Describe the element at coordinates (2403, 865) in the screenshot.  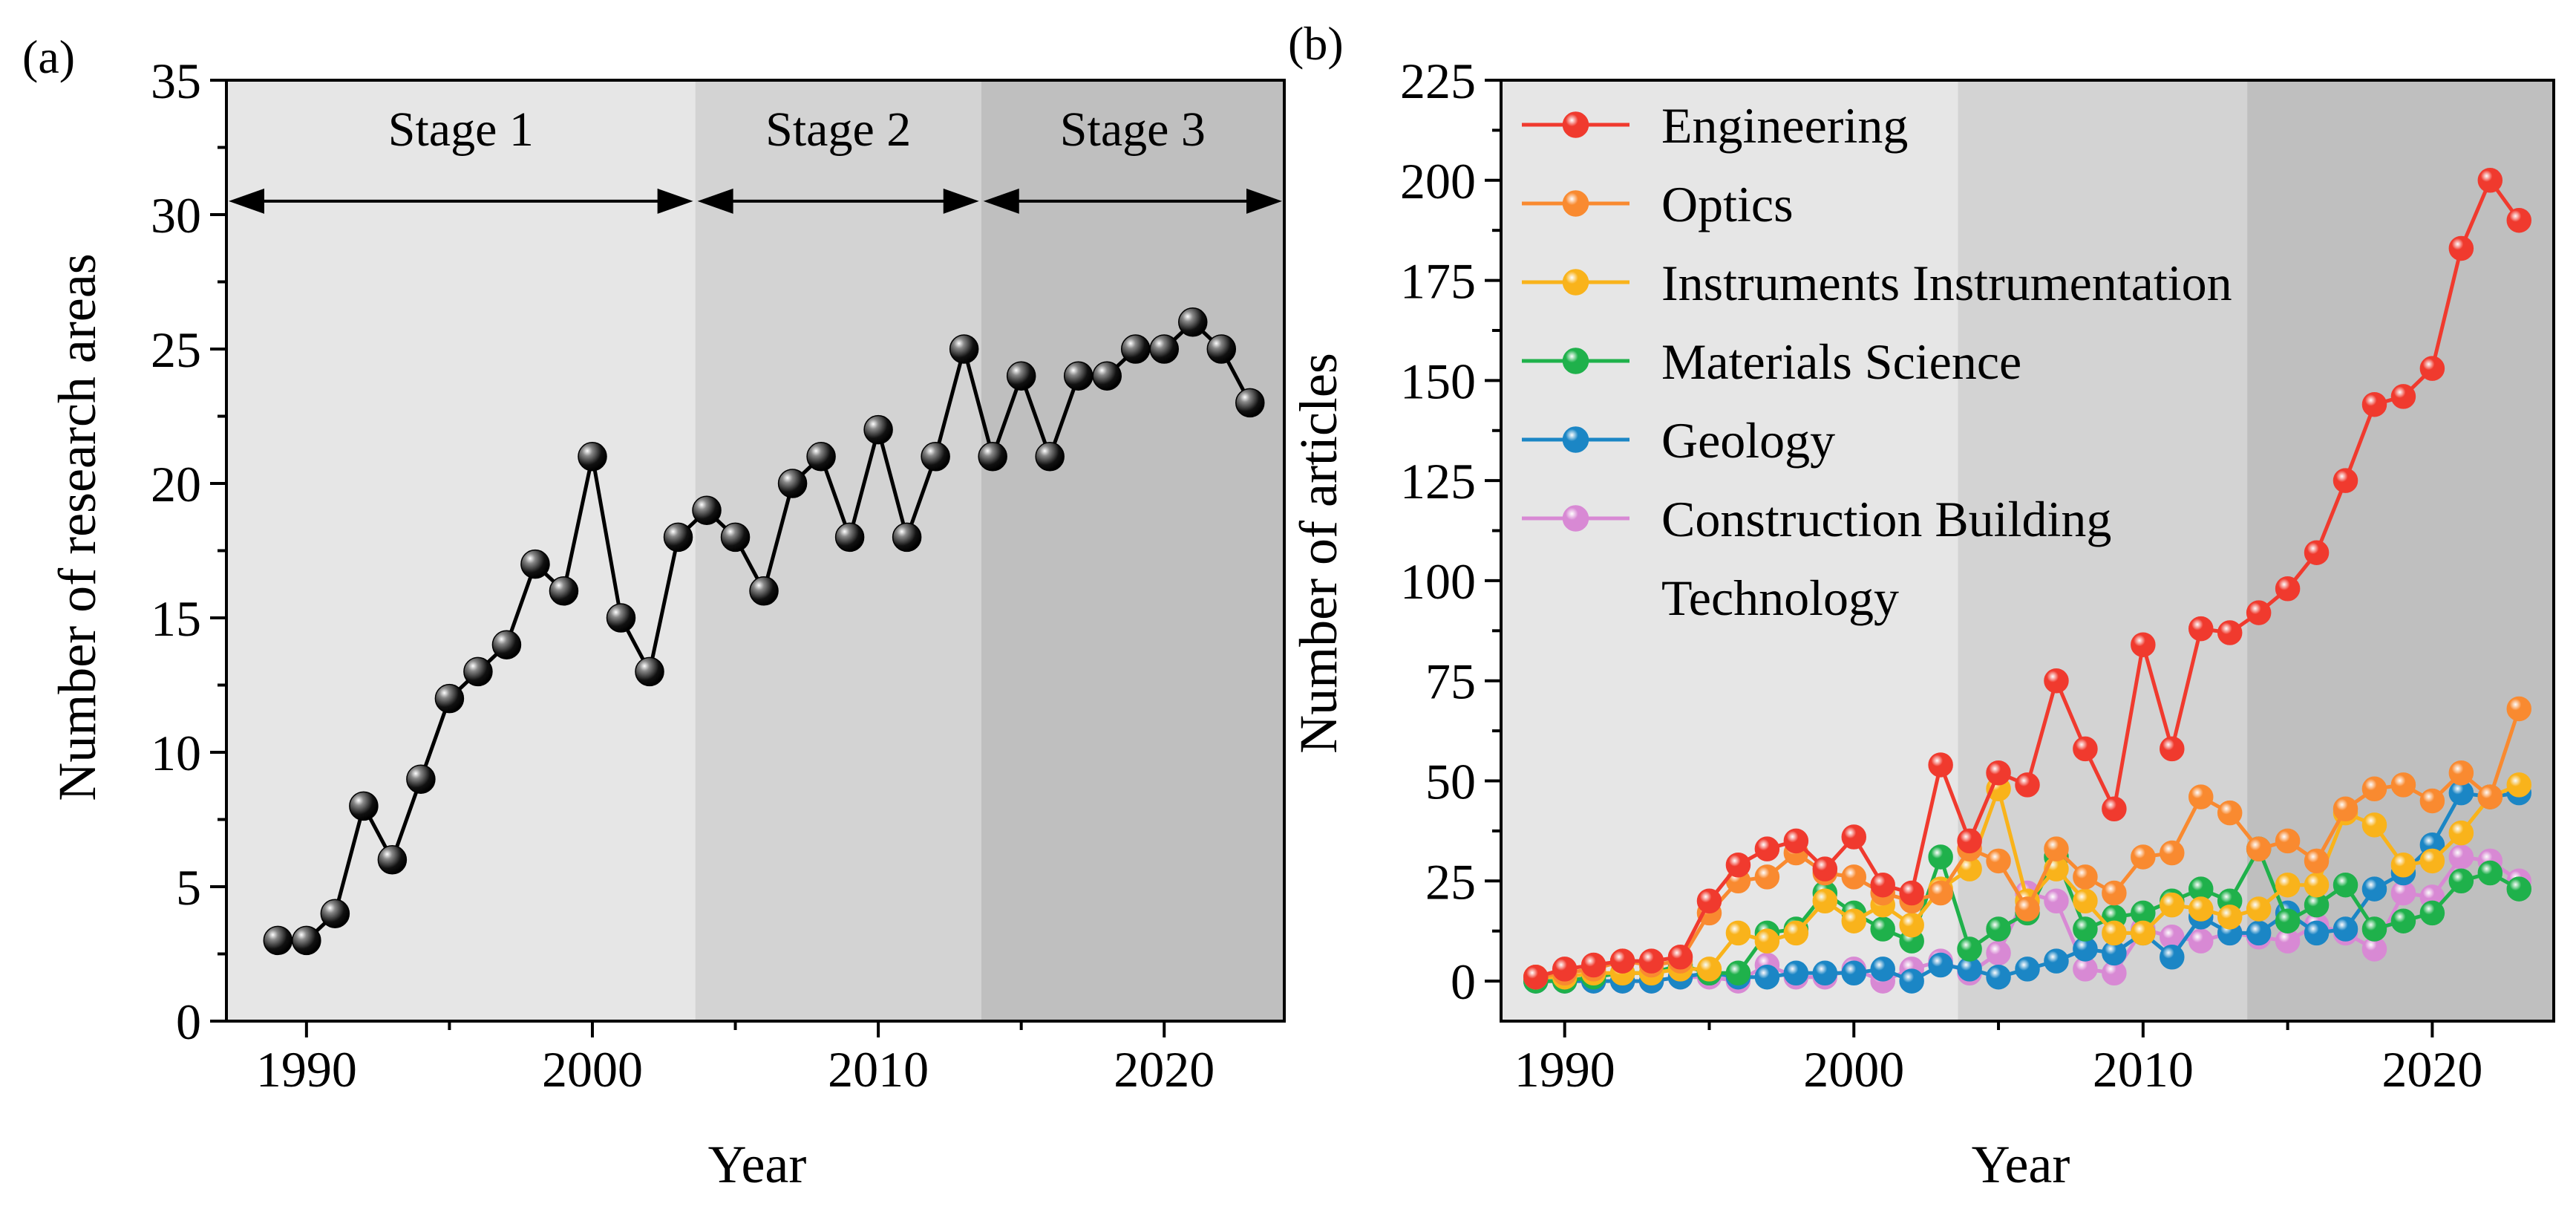
I see `instruments-instrumentation-point-2019` at that location.